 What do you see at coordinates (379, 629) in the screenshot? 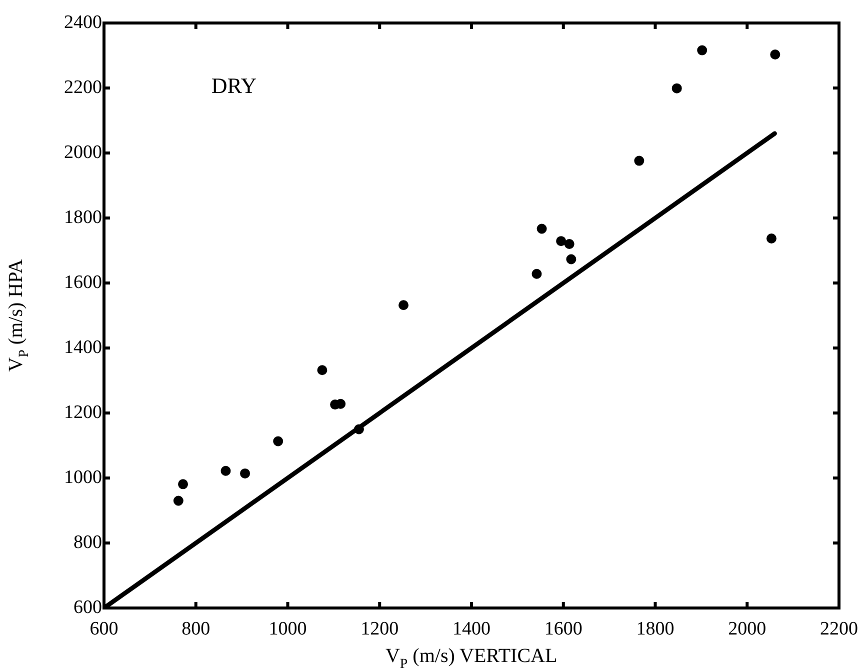
I see `x-tick-label: 1200` at bounding box center [379, 629].